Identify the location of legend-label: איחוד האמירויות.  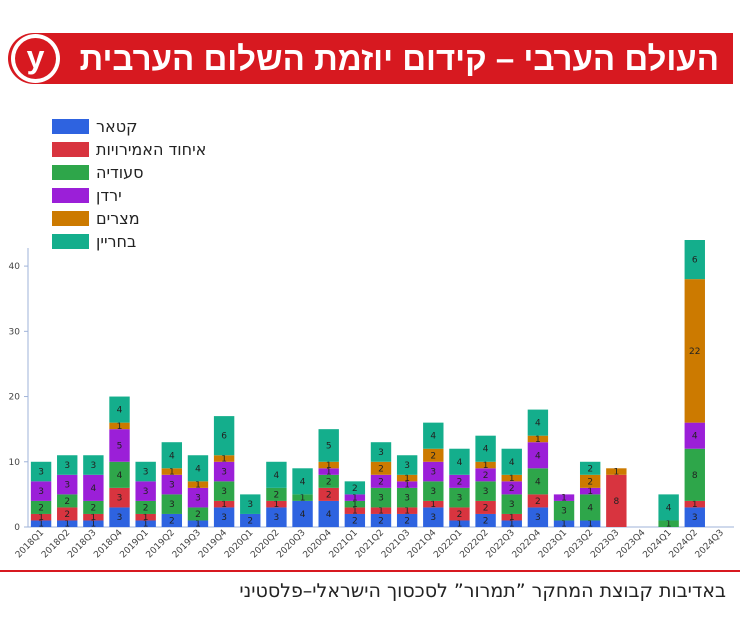
(151, 149).